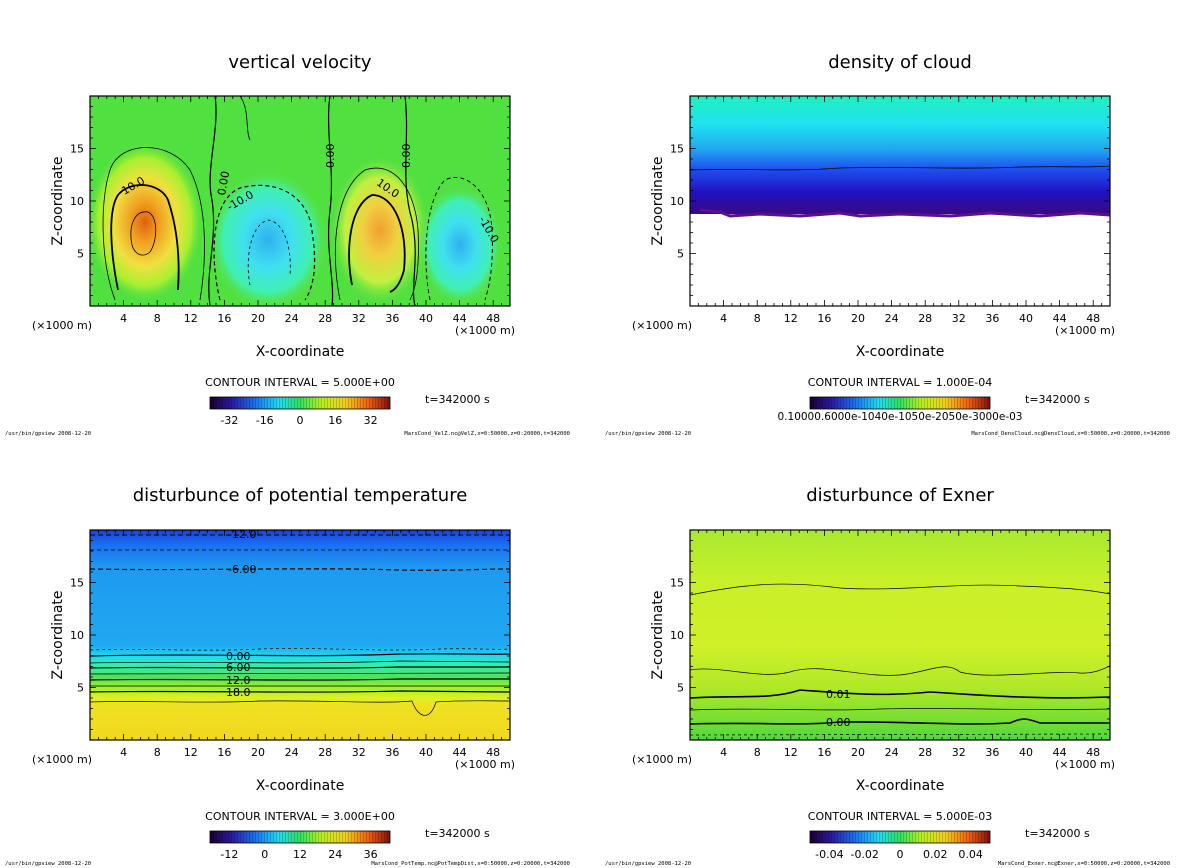 The image size is (1200, 868). Describe the element at coordinates (900, 382) in the screenshot. I see `contour-interval: CONTOUR INTERVAL = 1.000E-04` at that location.